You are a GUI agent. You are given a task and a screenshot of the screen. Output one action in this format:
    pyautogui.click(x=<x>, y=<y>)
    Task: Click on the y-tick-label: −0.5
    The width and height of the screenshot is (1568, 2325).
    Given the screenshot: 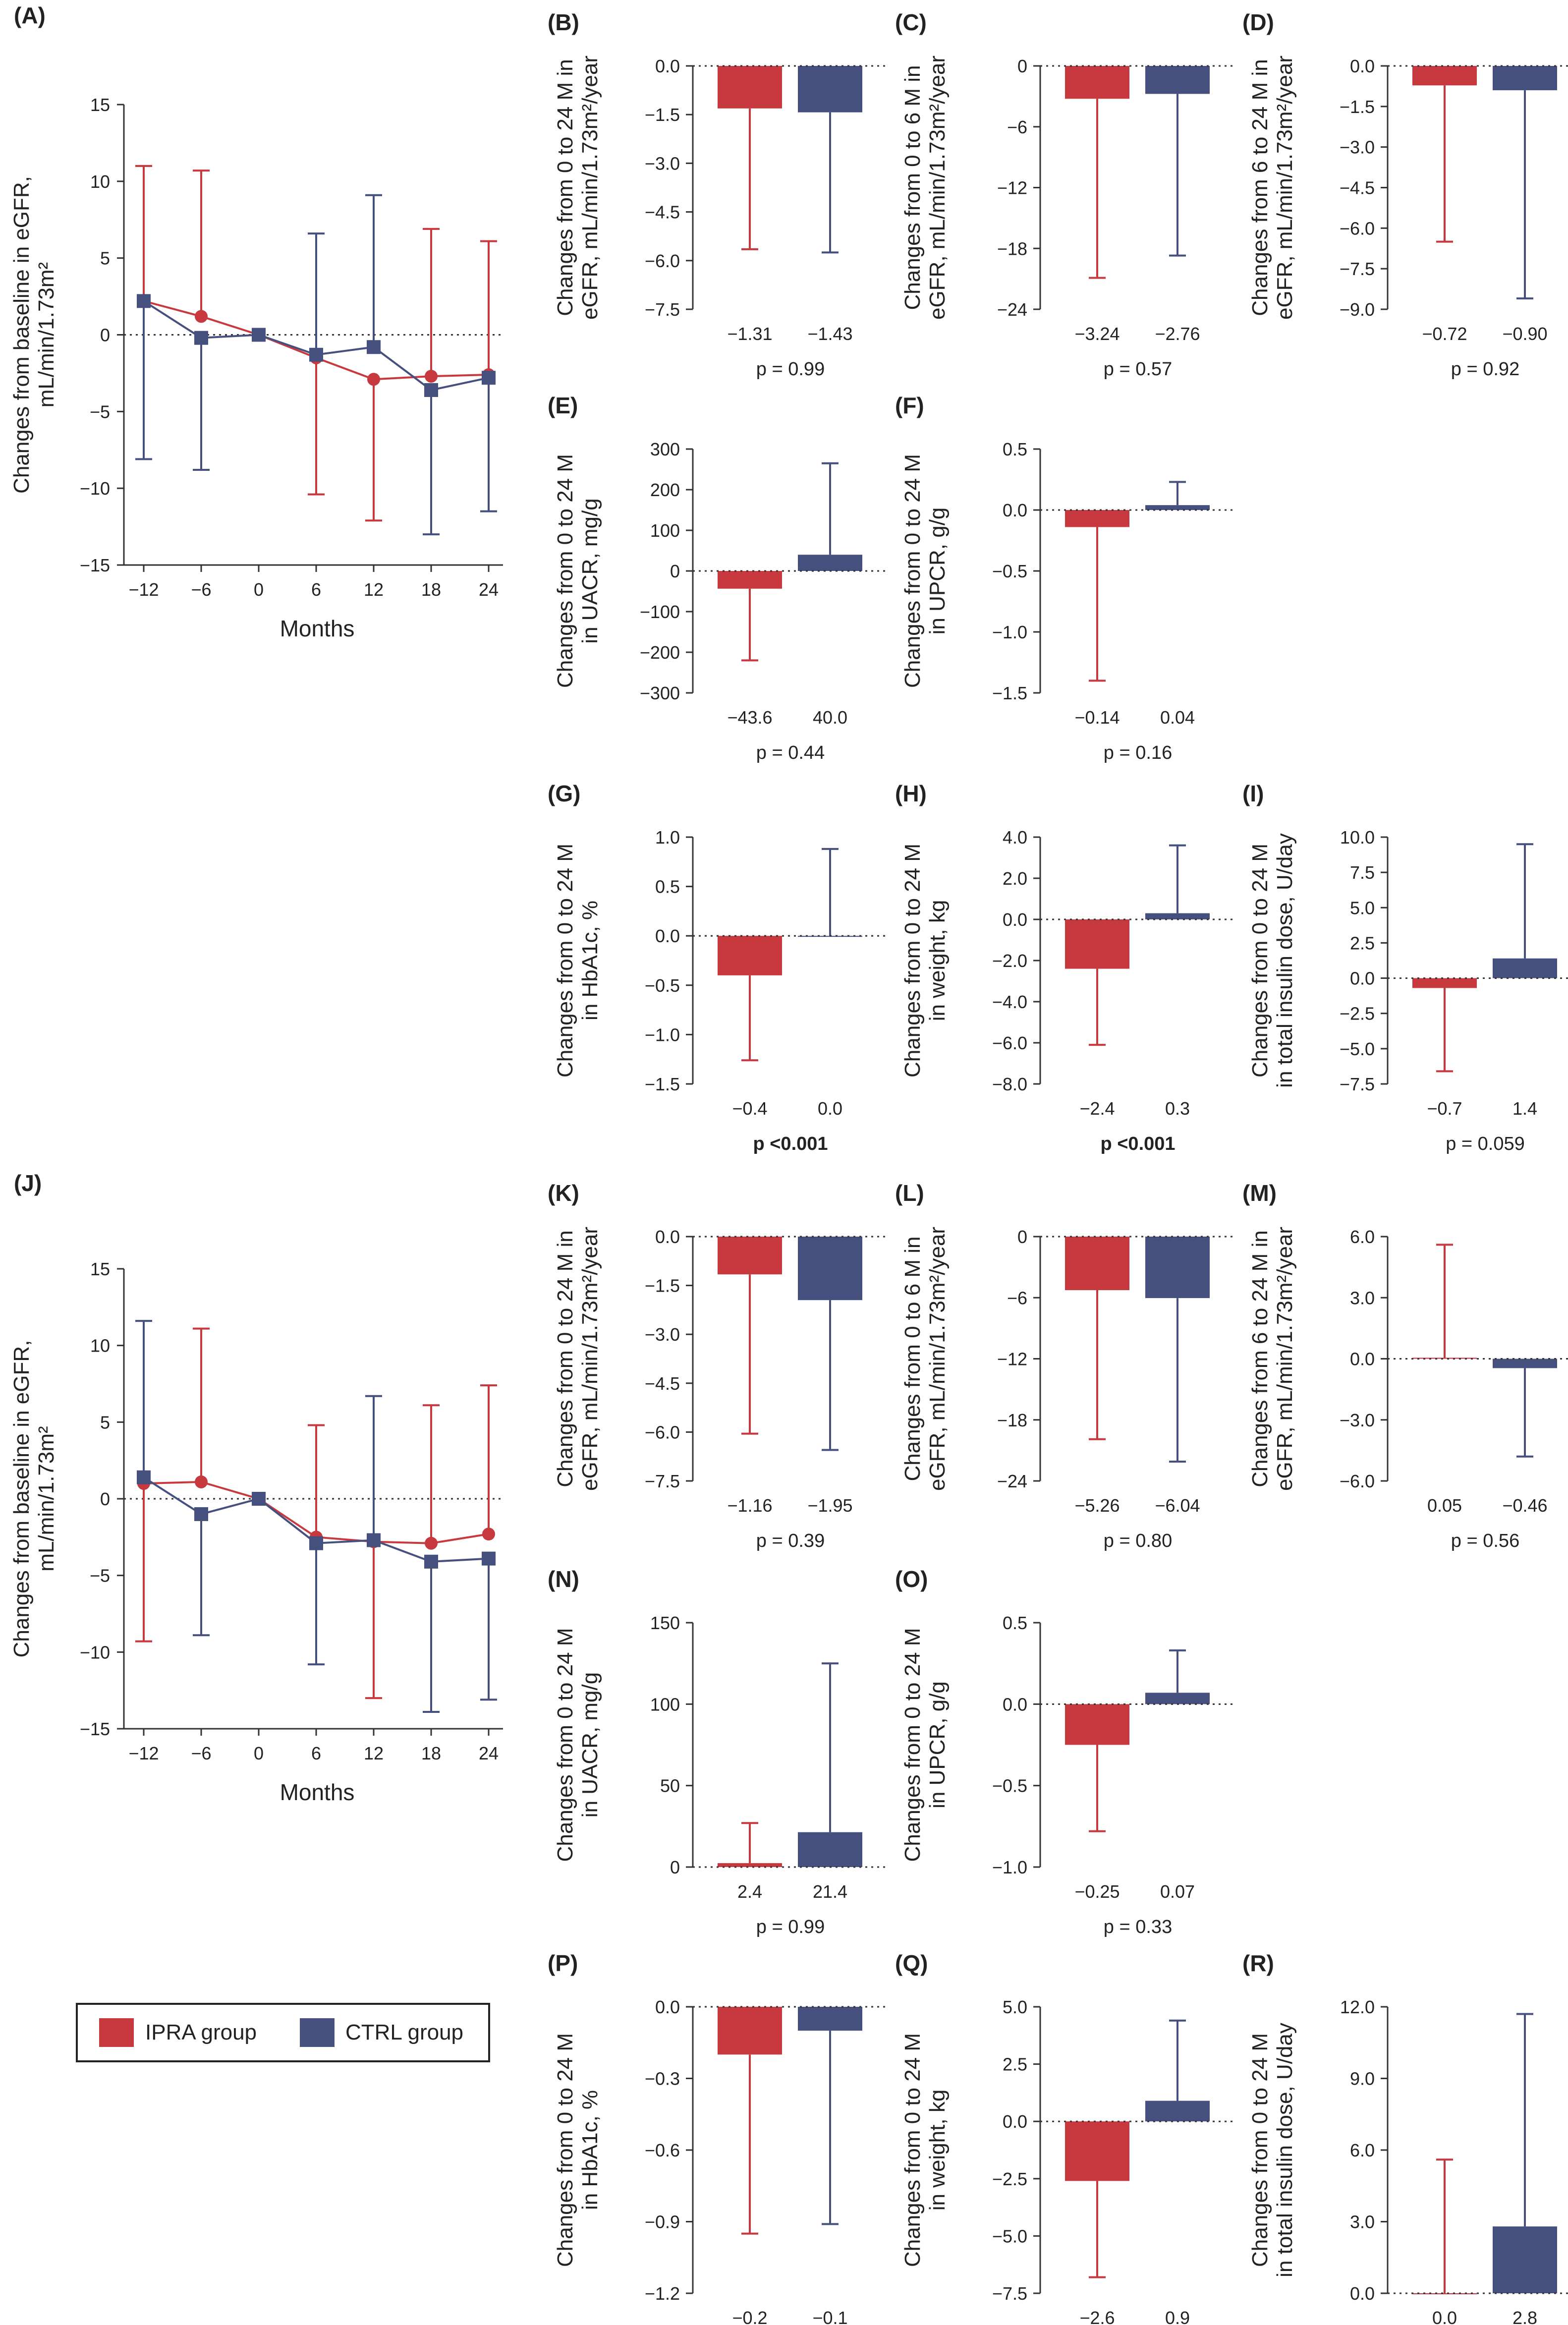 What is the action you would take?
    pyautogui.click(x=1009, y=571)
    